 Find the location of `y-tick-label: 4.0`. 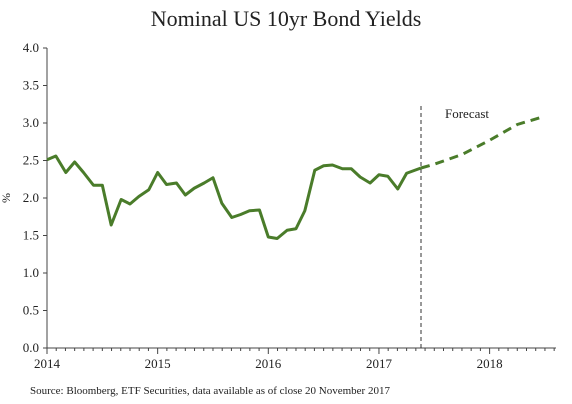

y-tick-label: 4.0 is located at coordinates (31, 47).